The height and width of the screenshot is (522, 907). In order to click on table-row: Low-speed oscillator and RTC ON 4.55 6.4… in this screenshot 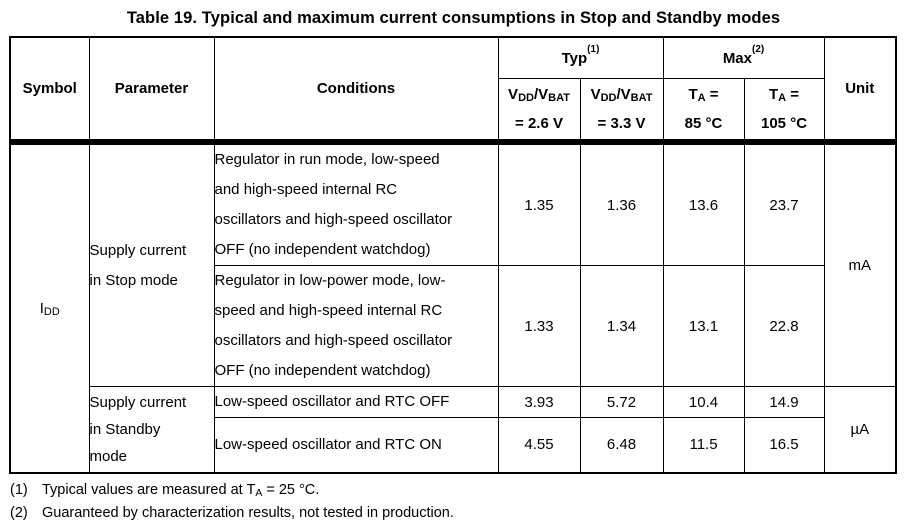, I will do `click(453, 445)`.